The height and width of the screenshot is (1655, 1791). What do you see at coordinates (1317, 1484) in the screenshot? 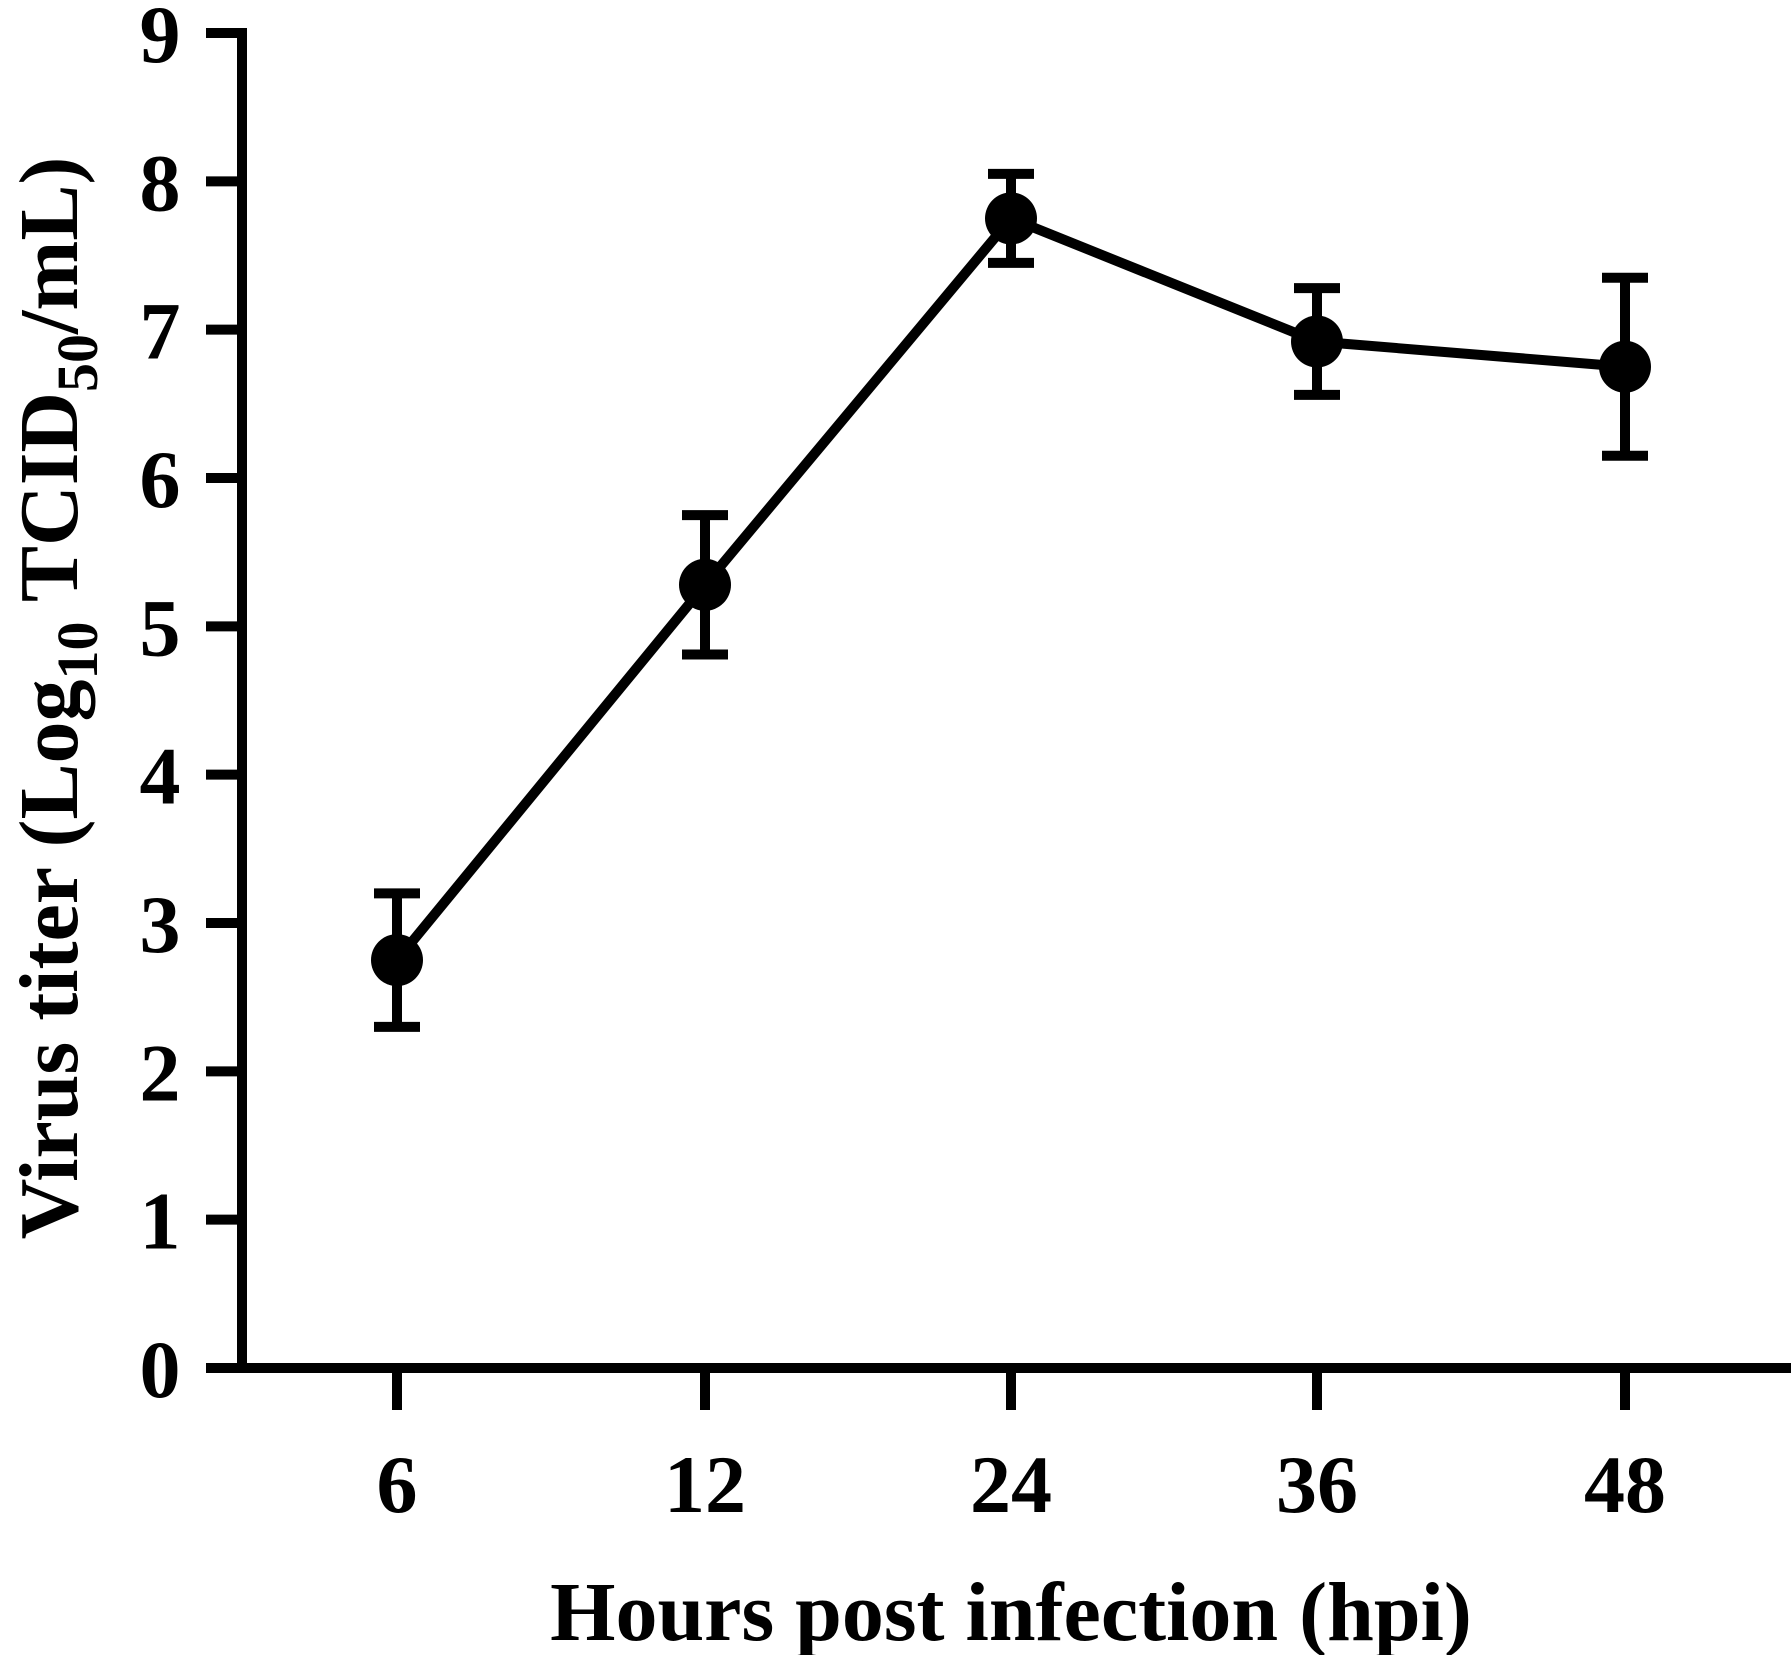
I see `x-tick-label: 36` at bounding box center [1317, 1484].